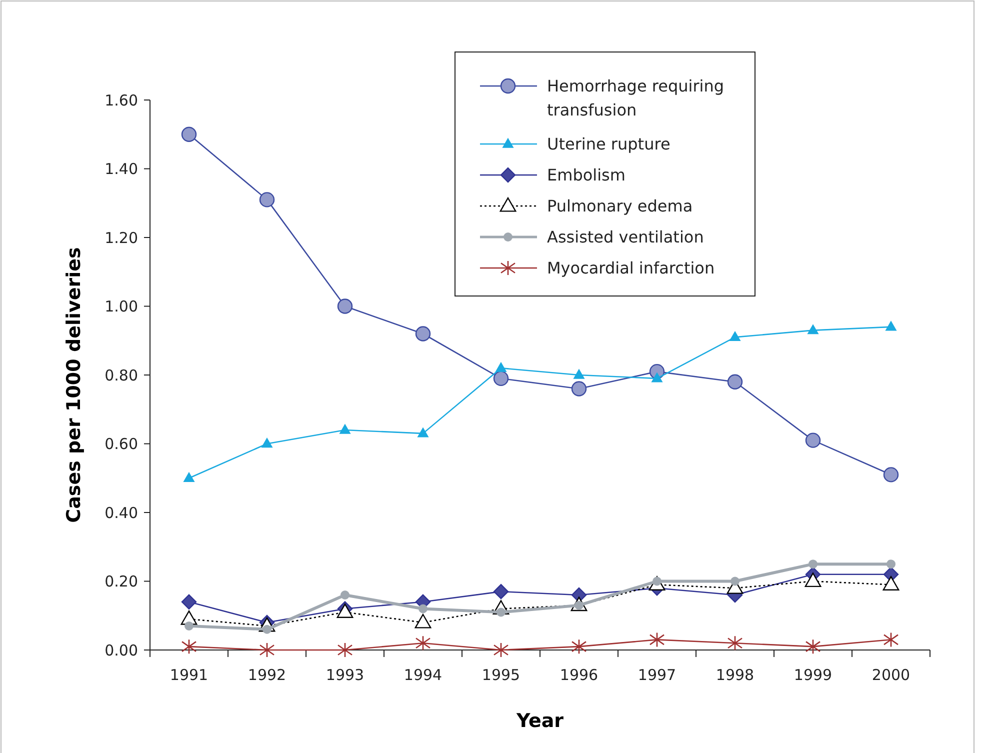 This screenshot has height=753, width=985. I want to click on legend-label: Pulmonary edema, so click(620, 206).